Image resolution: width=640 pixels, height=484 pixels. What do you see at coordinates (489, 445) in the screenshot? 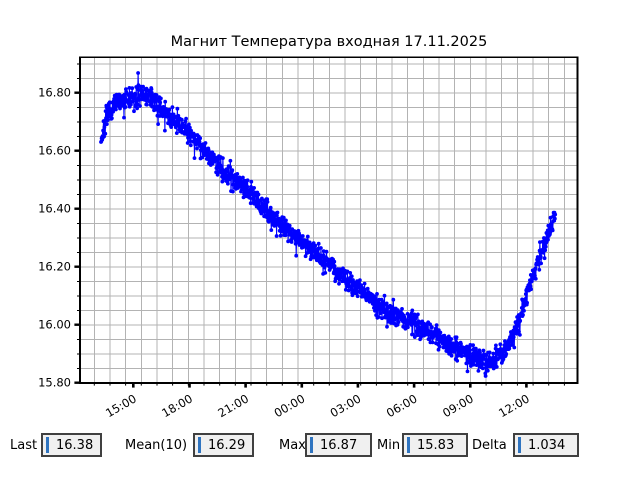
I see `stat-delta-label: Delta` at bounding box center [489, 445].